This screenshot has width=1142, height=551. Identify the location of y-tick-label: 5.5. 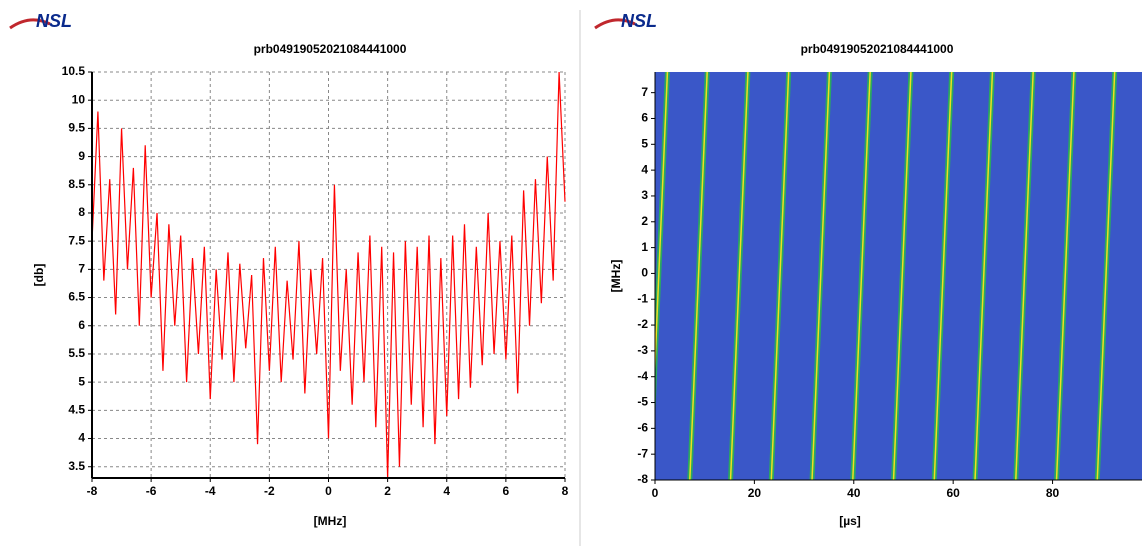
(76, 353).